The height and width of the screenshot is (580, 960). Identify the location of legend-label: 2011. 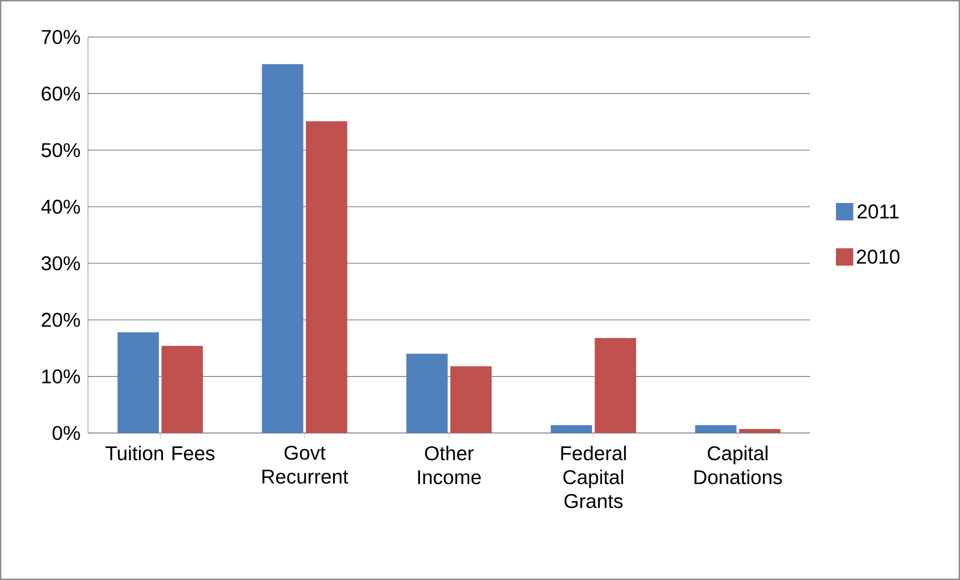
(878, 211).